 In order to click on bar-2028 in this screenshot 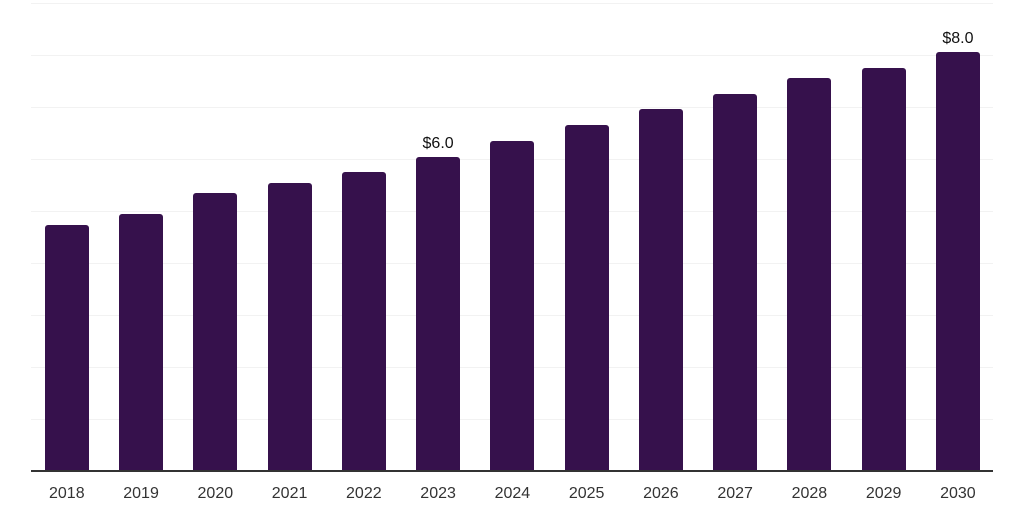, I will do `click(809, 274)`.